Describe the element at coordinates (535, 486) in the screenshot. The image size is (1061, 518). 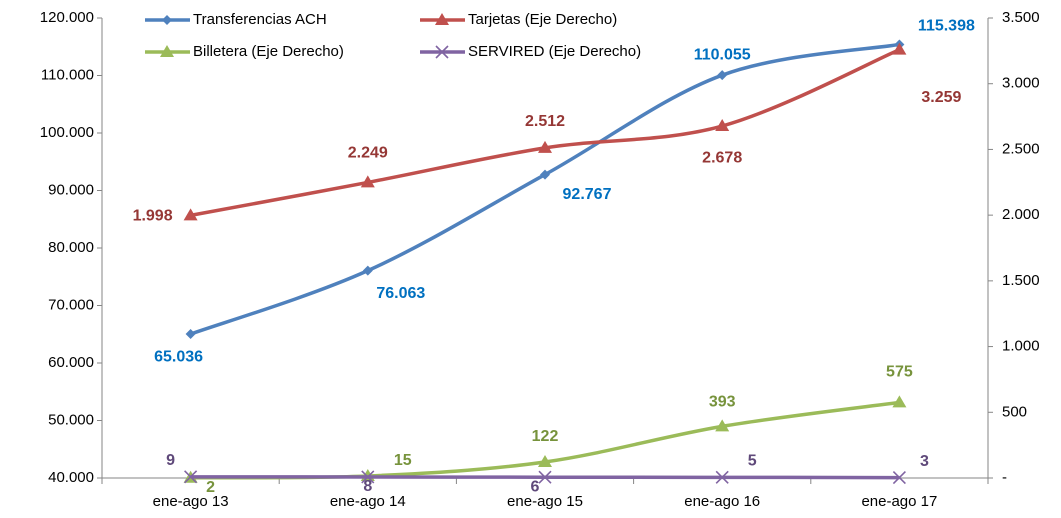
I see `data-label: 6` at that location.